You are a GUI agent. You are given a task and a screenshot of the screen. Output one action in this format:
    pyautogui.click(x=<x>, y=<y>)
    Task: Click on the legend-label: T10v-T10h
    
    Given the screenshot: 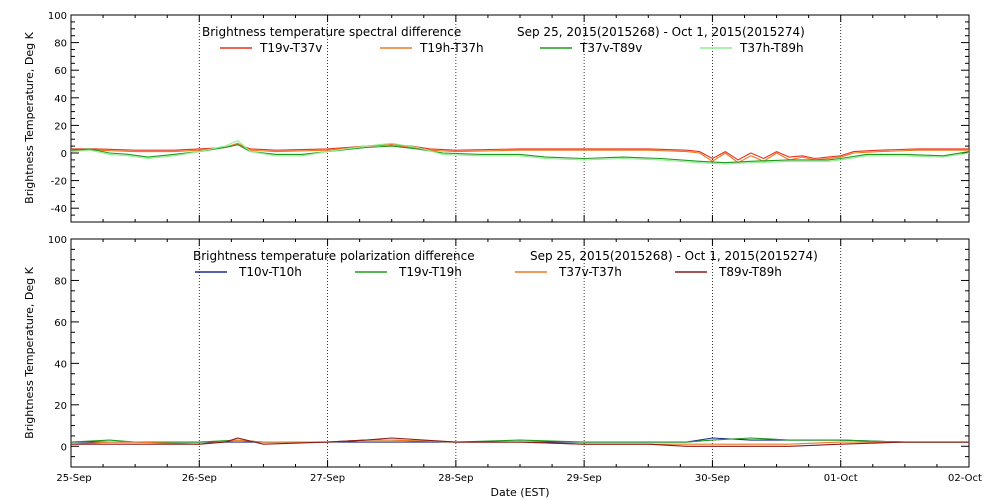 What is the action you would take?
    pyautogui.click(x=270, y=272)
    